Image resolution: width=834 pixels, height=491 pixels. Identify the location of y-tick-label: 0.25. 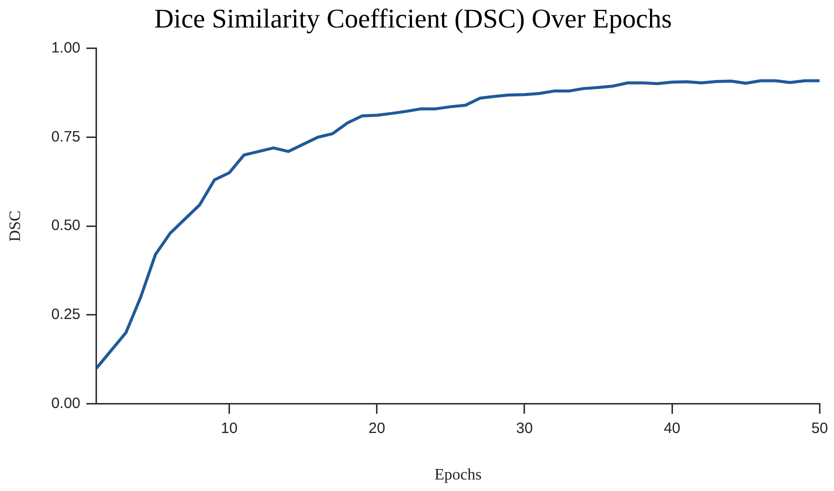
(65, 315).